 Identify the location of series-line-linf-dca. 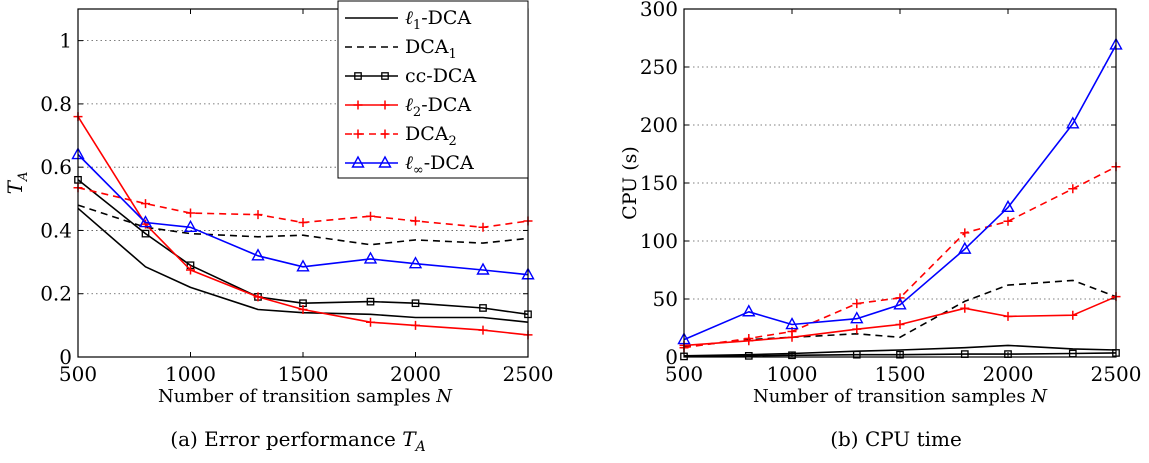
(303, 214).